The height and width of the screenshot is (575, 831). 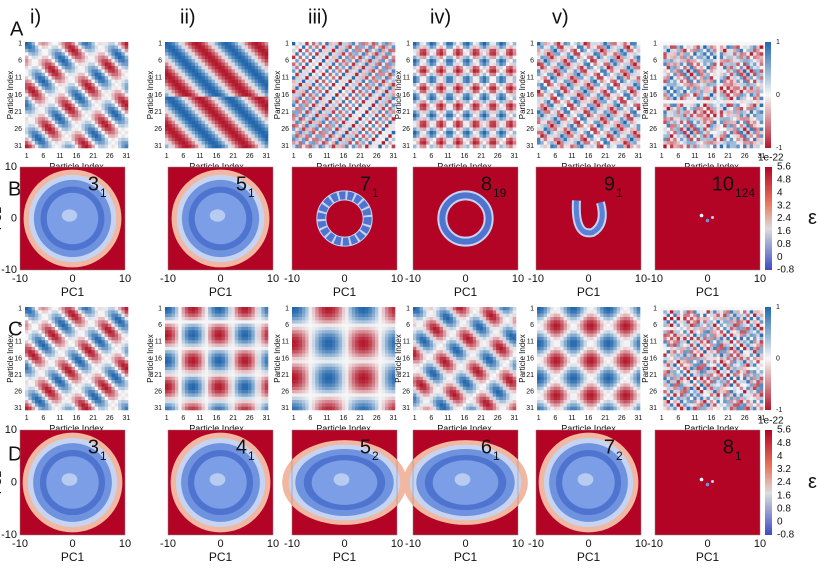 I want to click on y-tick-label: 21, so click(x=158, y=112).